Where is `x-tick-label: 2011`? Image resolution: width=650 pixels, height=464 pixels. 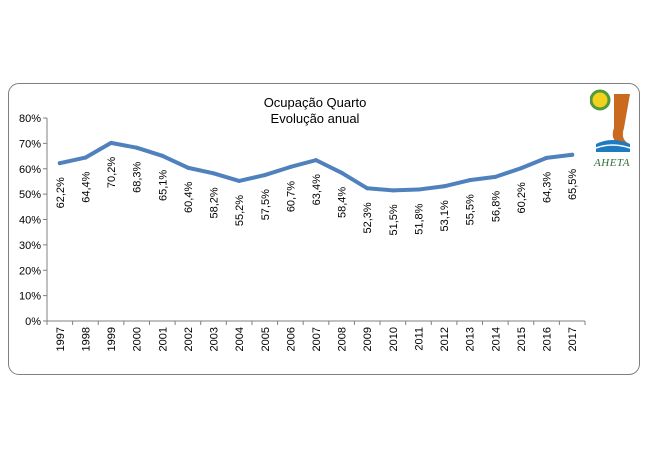 x-tick-label: 2011 is located at coordinates (419, 339).